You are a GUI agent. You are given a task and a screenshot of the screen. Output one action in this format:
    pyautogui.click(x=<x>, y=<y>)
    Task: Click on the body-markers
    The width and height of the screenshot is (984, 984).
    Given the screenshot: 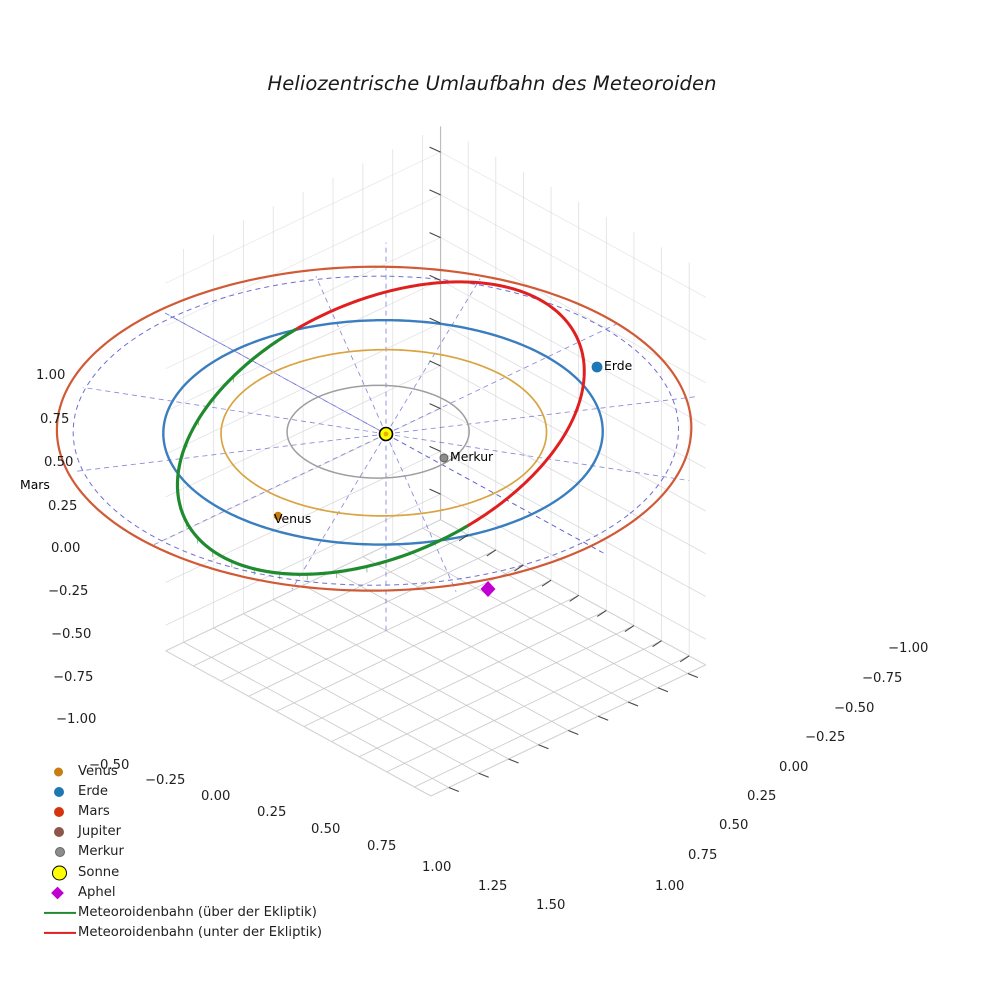 What is the action you would take?
    pyautogui.click(x=438, y=479)
    